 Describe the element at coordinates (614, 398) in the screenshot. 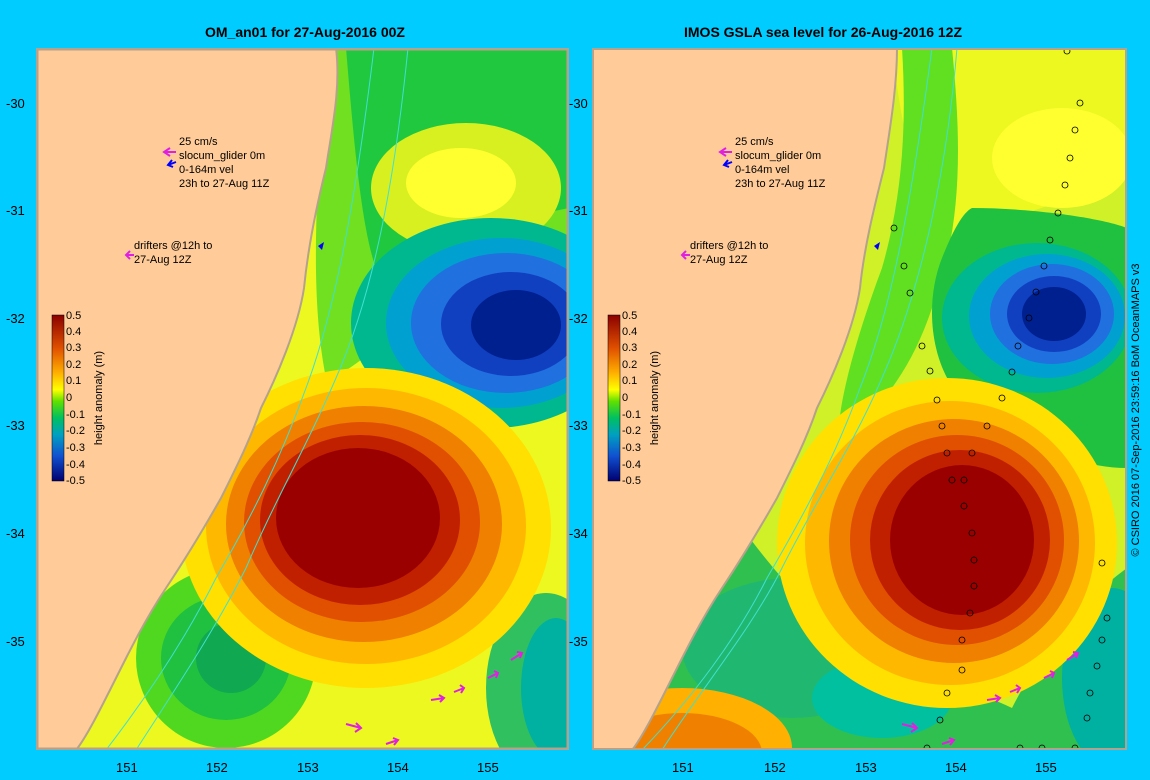

I see `colorbar-gradient` at that location.